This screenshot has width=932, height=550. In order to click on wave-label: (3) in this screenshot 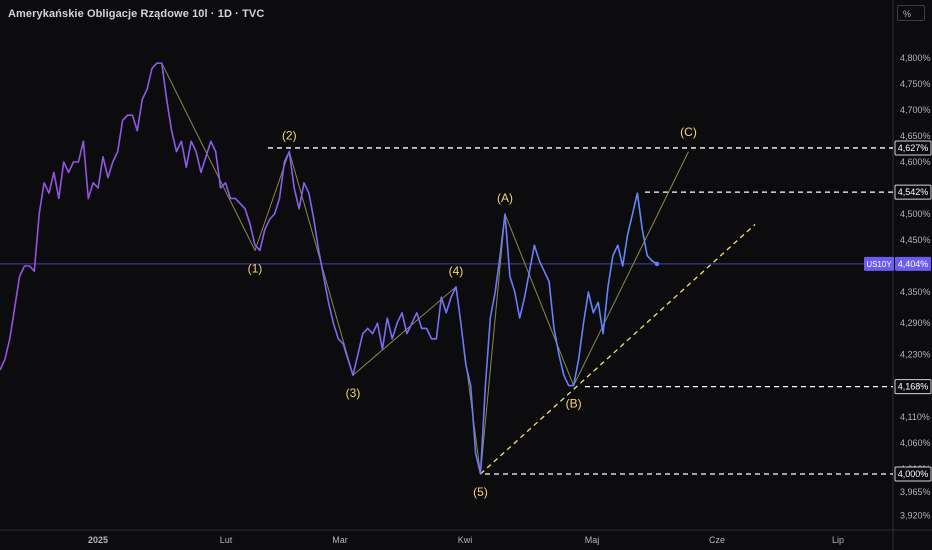, I will do `click(353, 393)`.